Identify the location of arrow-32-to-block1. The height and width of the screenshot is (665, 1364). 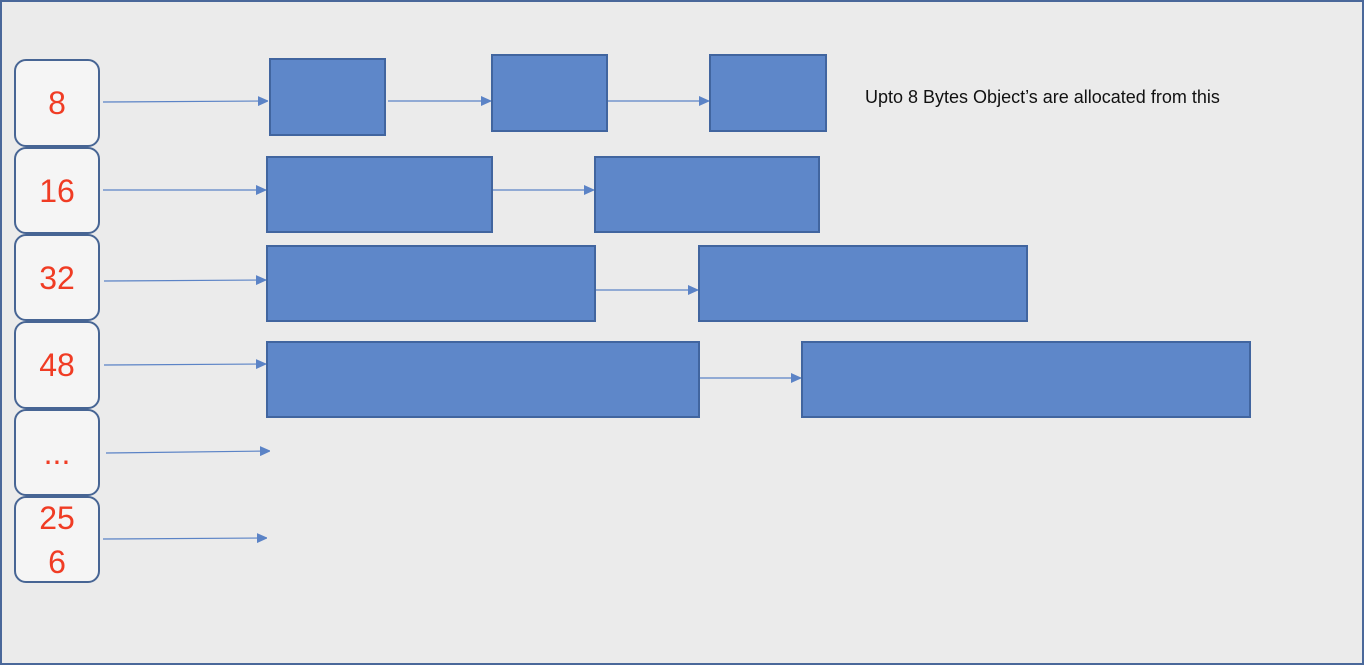
(184, 280).